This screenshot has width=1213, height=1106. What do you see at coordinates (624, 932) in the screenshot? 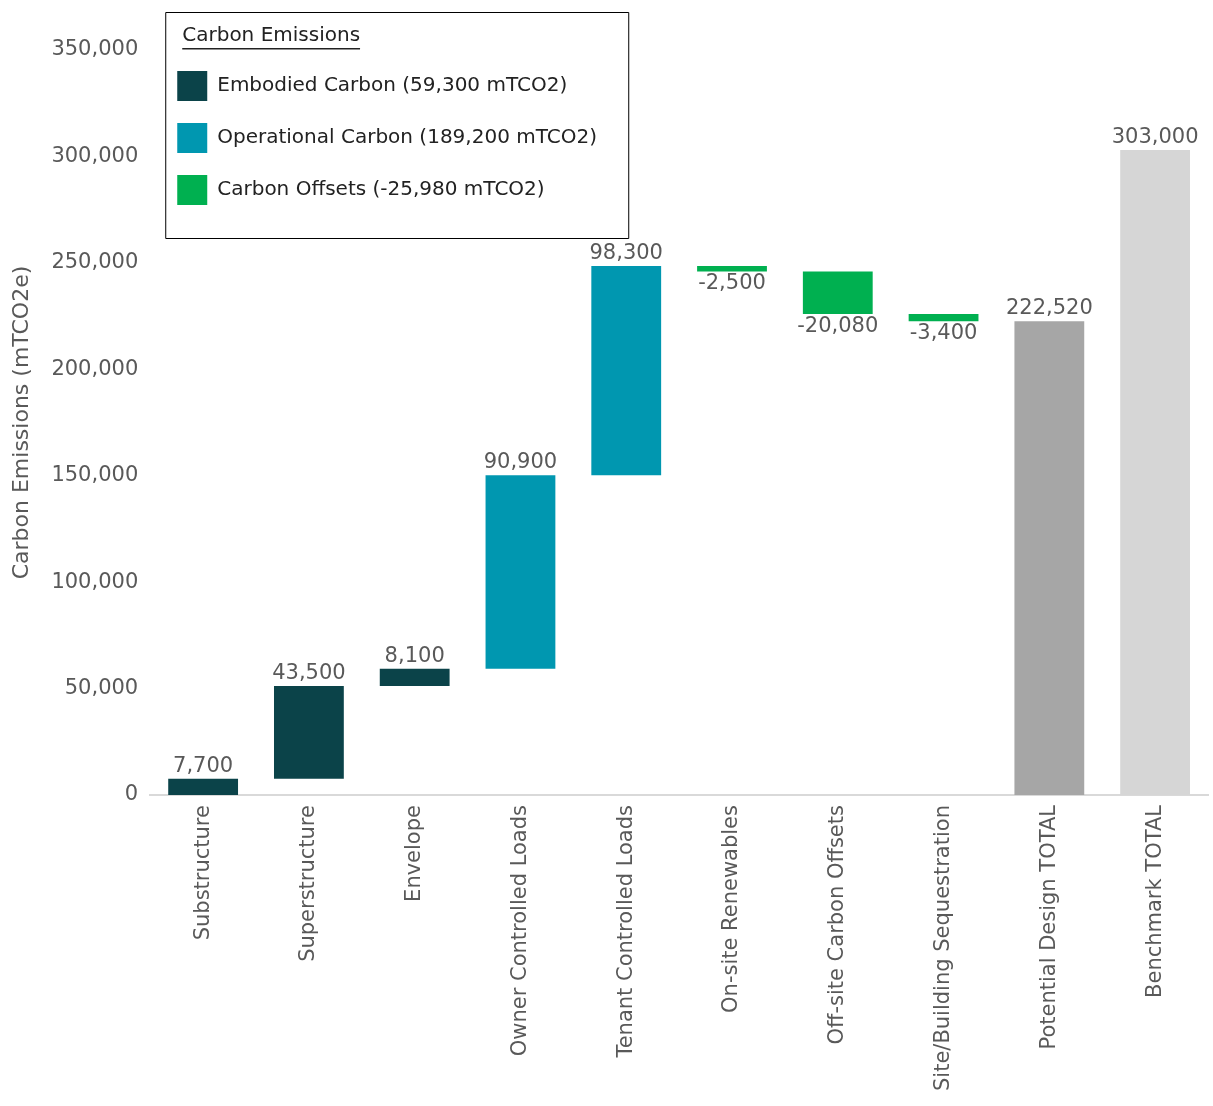
I see `x-tick-label: Tenant Controlled Loads` at bounding box center [624, 932].